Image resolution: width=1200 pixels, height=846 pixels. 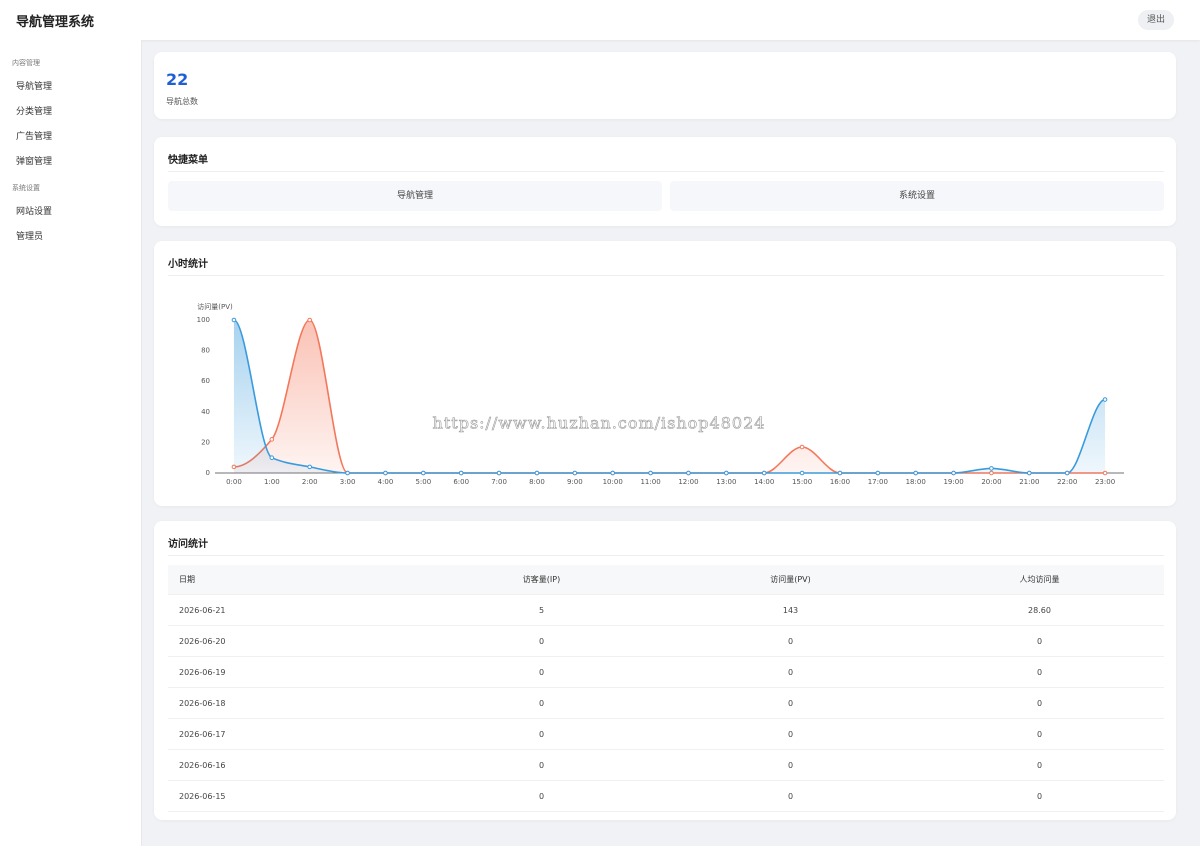 What do you see at coordinates (917, 196) in the screenshot?
I see `quick-button: 系统设置` at bounding box center [917, 196].